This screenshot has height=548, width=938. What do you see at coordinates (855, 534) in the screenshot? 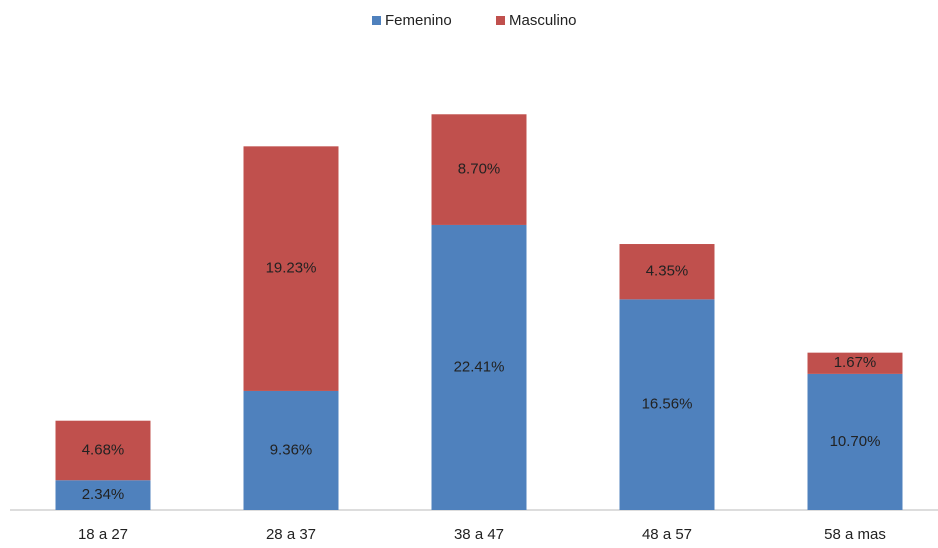
I see `x-tick-label: 58 a mas` at bounding box center [855, 534].